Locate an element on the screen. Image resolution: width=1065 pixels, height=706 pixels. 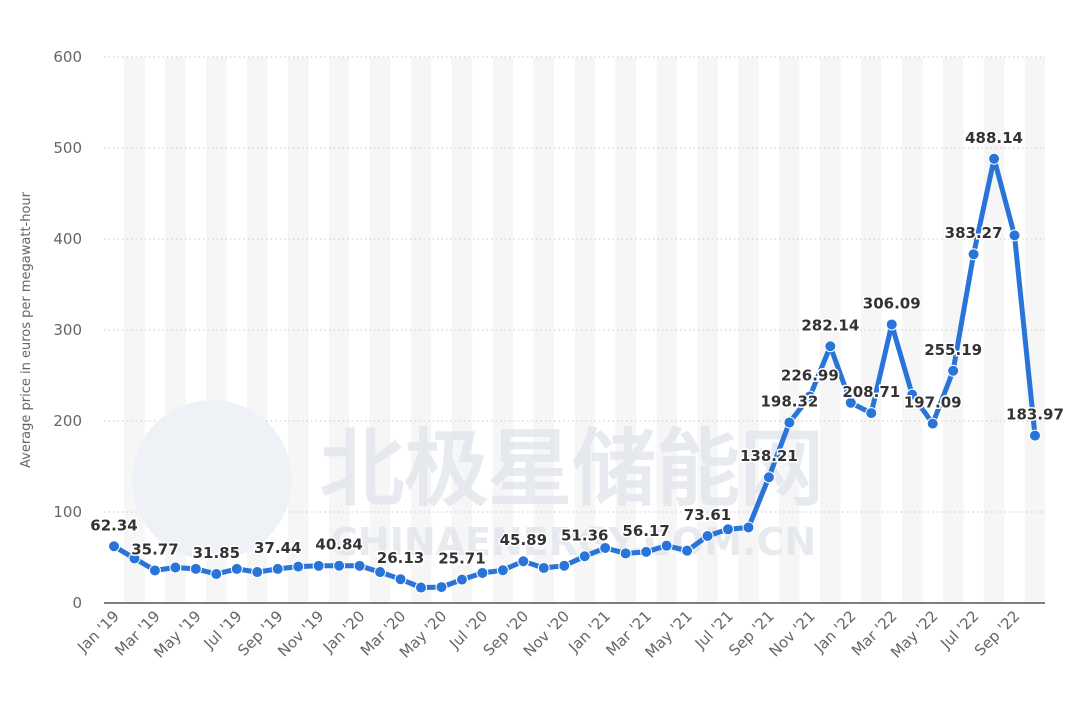
x-tick-label: Nov '20 is located at coordinates (546, 633).